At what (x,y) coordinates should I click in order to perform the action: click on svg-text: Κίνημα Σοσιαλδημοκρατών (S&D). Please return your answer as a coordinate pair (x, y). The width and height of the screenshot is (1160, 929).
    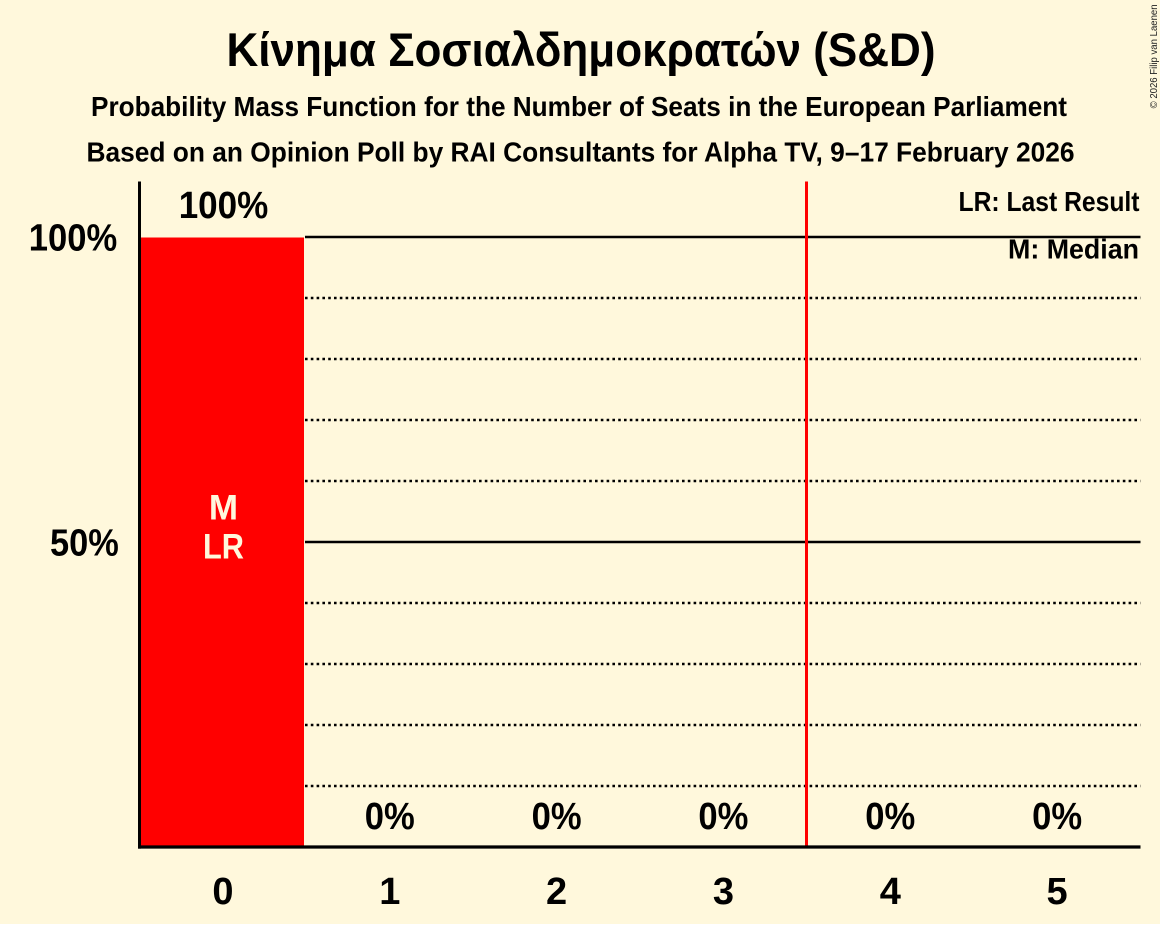
    Looking at the image, I should click on (581, 49).